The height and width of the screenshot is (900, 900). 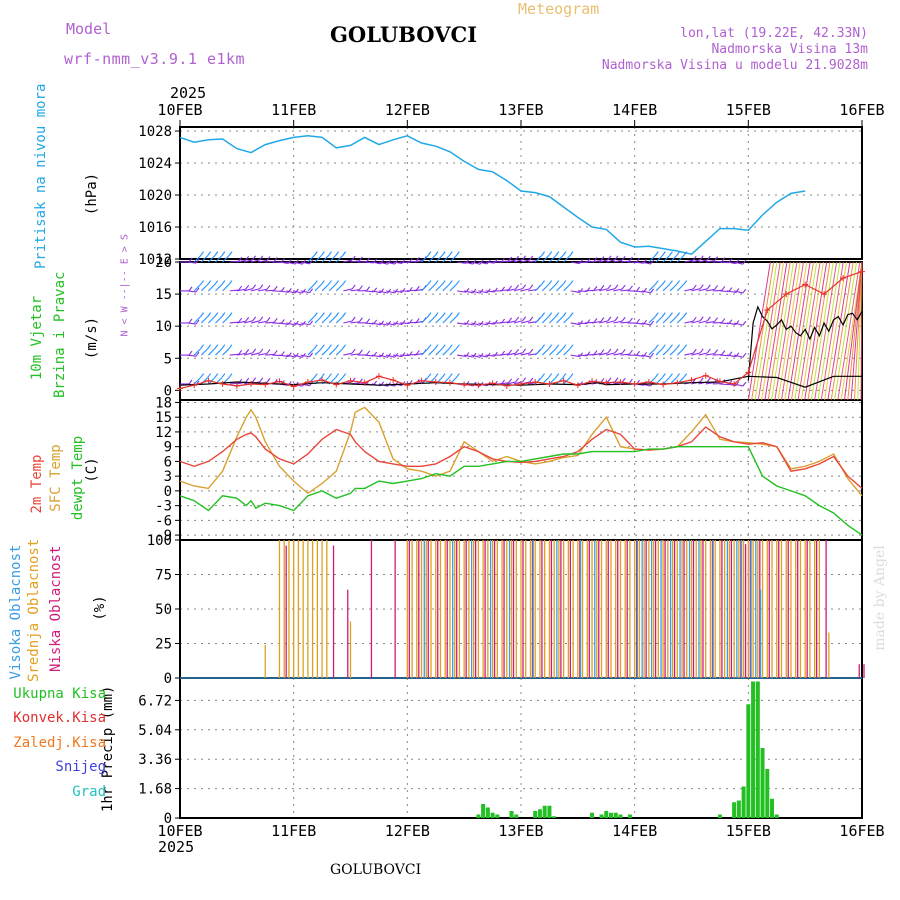 What do you see at coordinates (92, 338) in the screenshot?
I see `wind-unit: (m/s)` at bounding box center [92, 338].